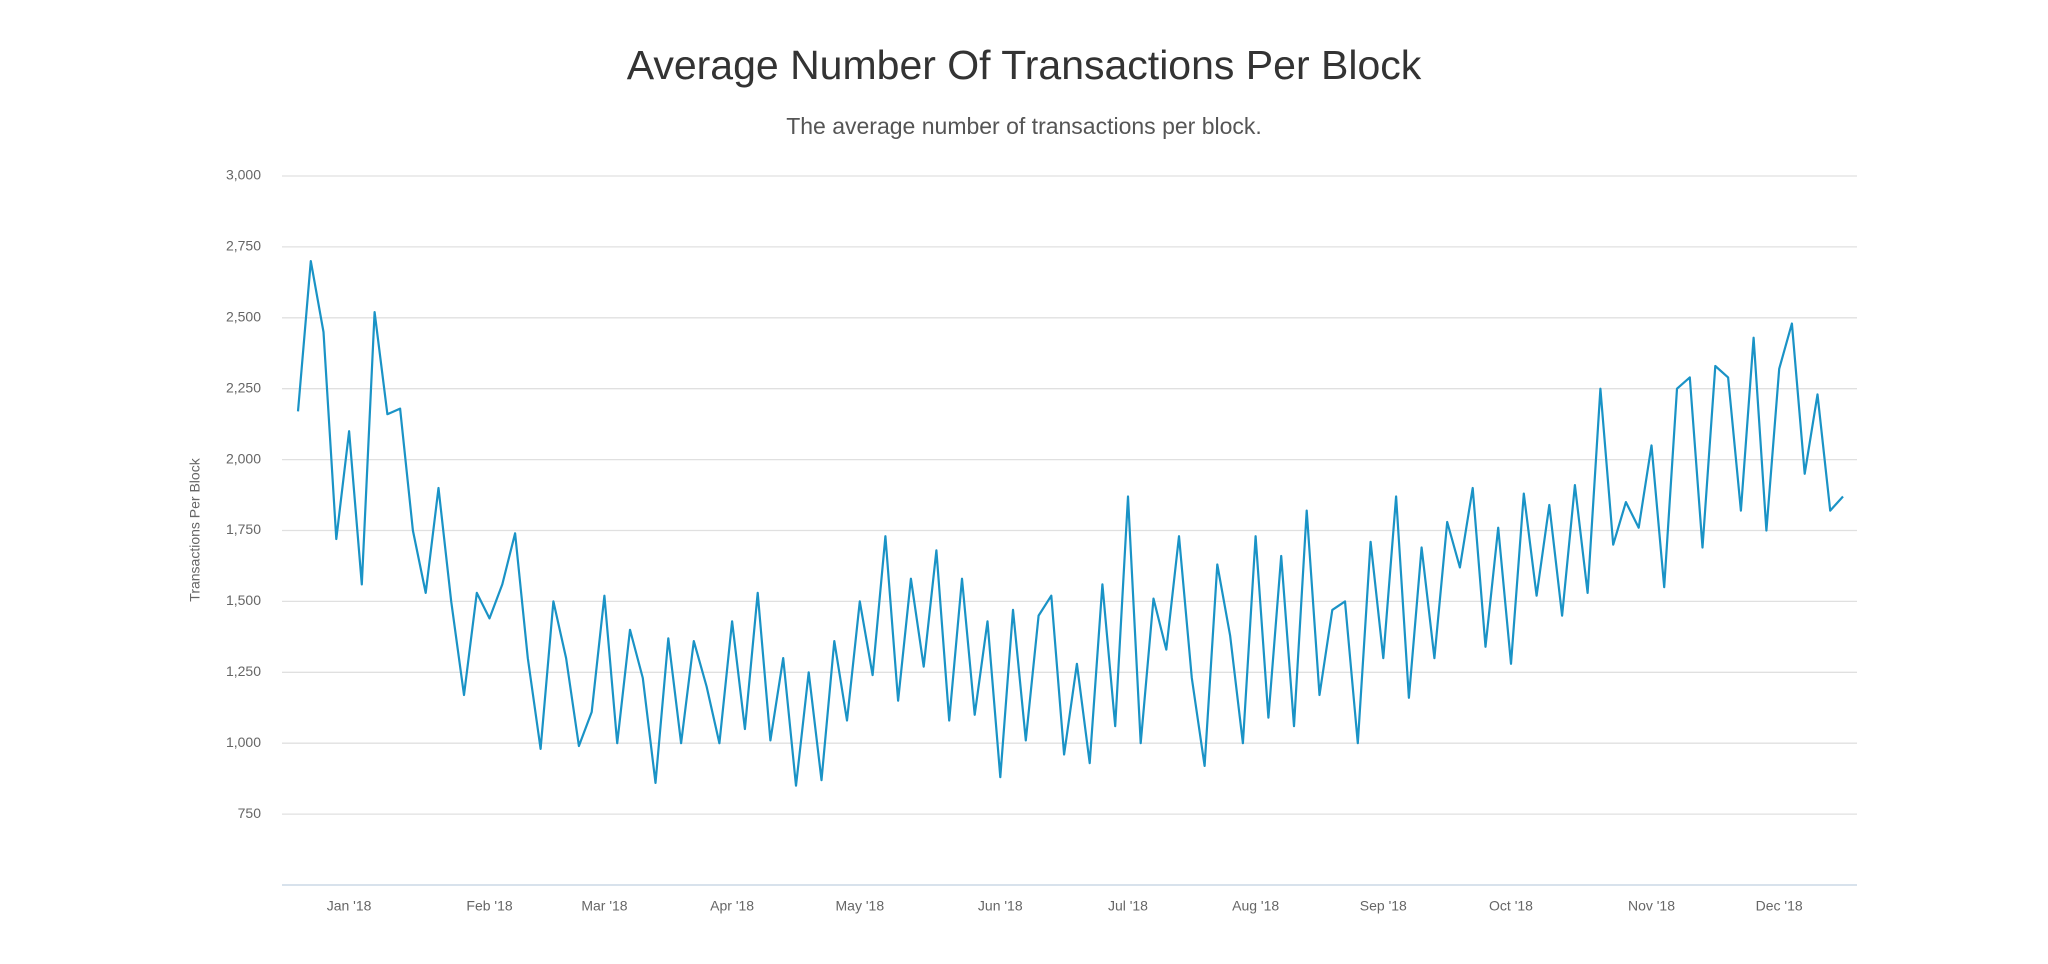 The width and height of the screenshot is (2048, 964). I want to click on x-tick-label: Mar '18, so click(604, 906).